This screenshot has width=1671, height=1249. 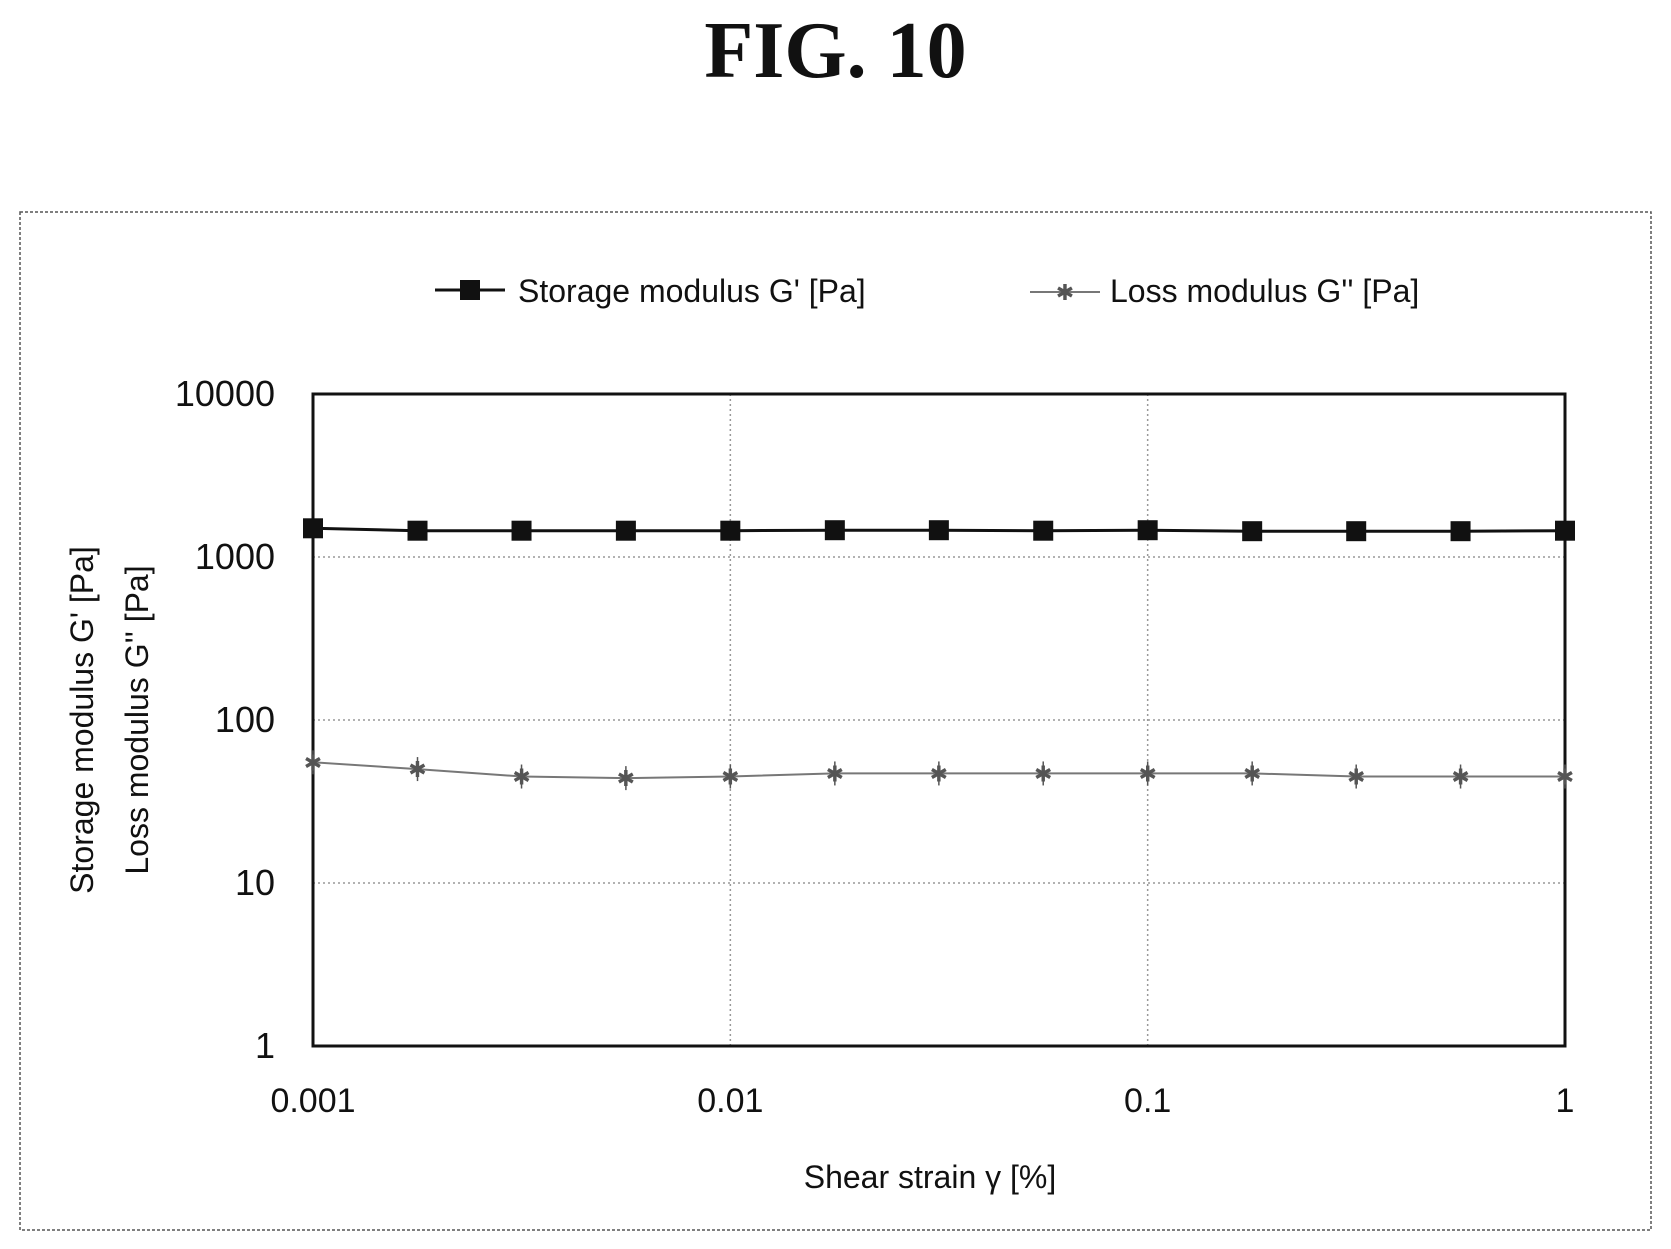 I want to click on y-axis-title-storage: Storage modulus G' [Pa], so click(x=82, y=720).